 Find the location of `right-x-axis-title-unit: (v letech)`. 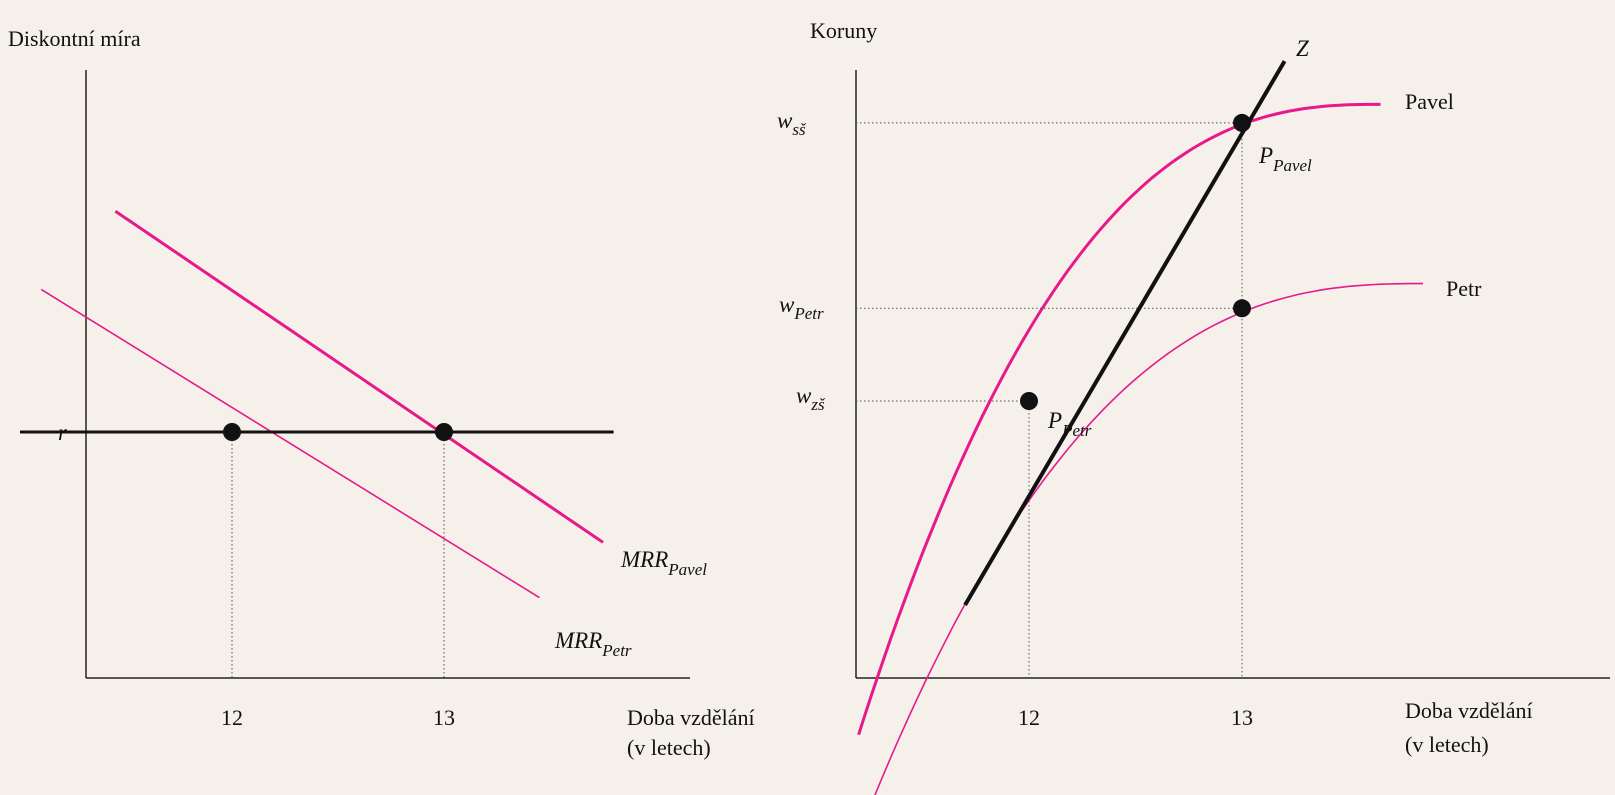

right-x-axis-title-unit: (v letech) is located at coordinates (1447, 744).